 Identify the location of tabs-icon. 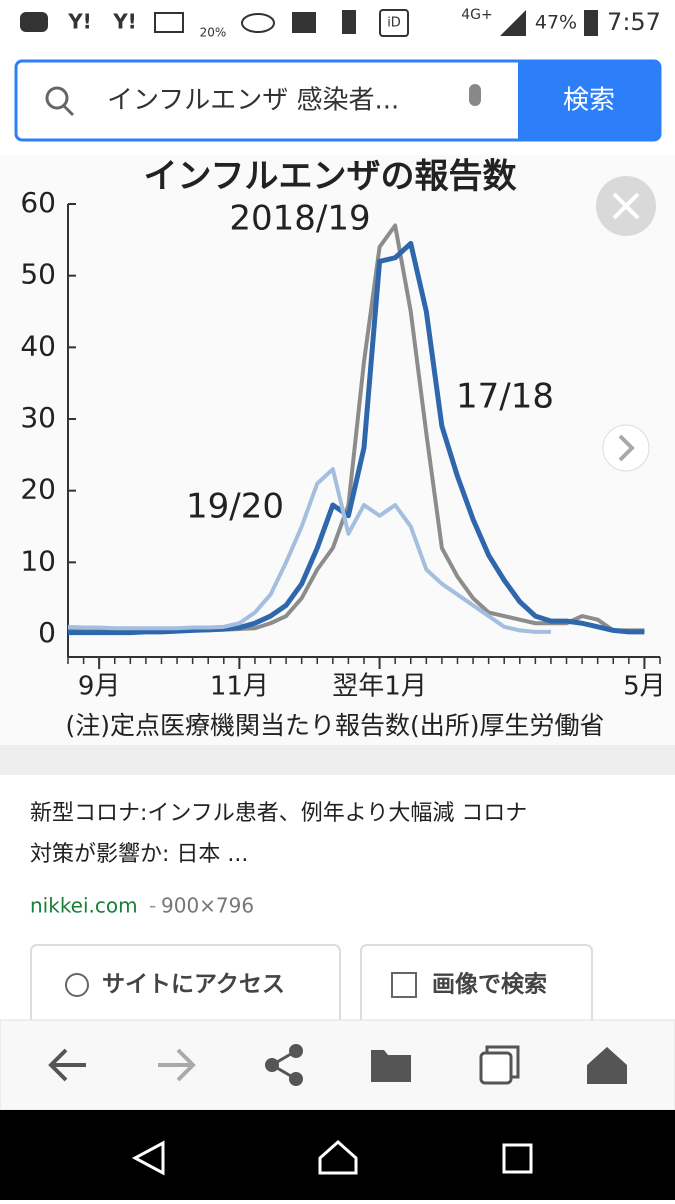
(502, 1062).